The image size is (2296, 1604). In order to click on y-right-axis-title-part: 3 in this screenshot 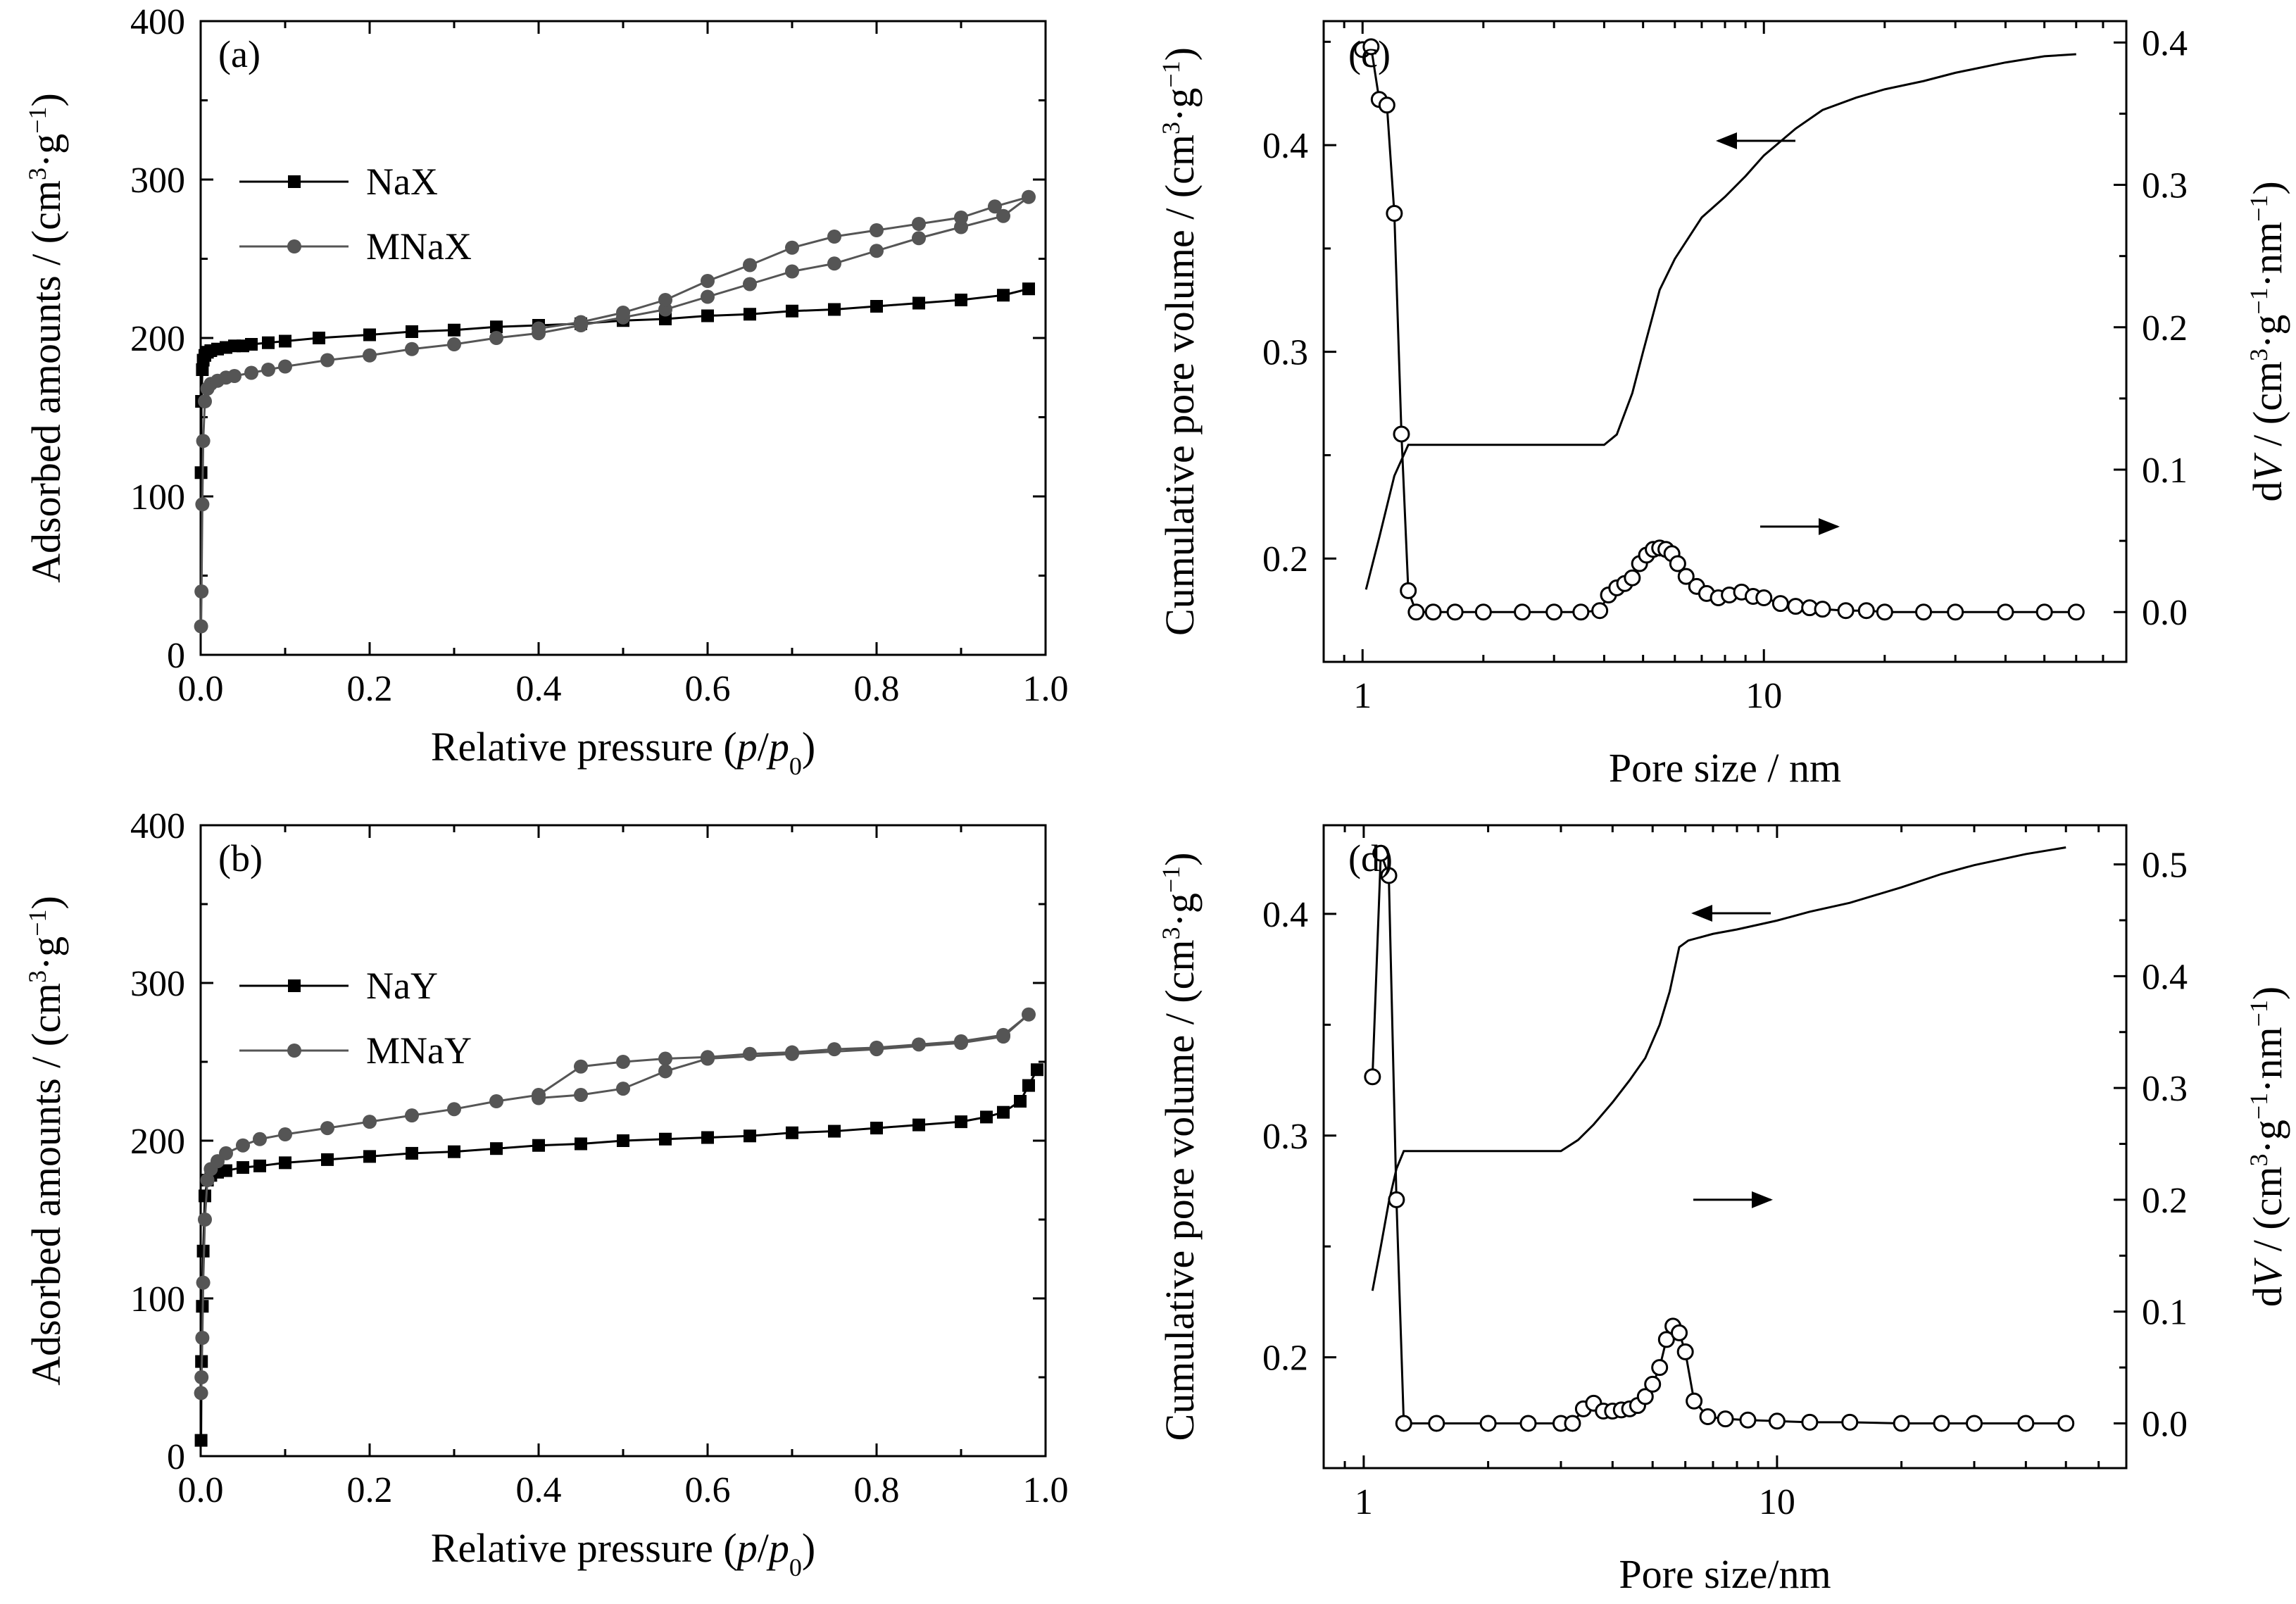, I will do `click(2259, 1159)`.